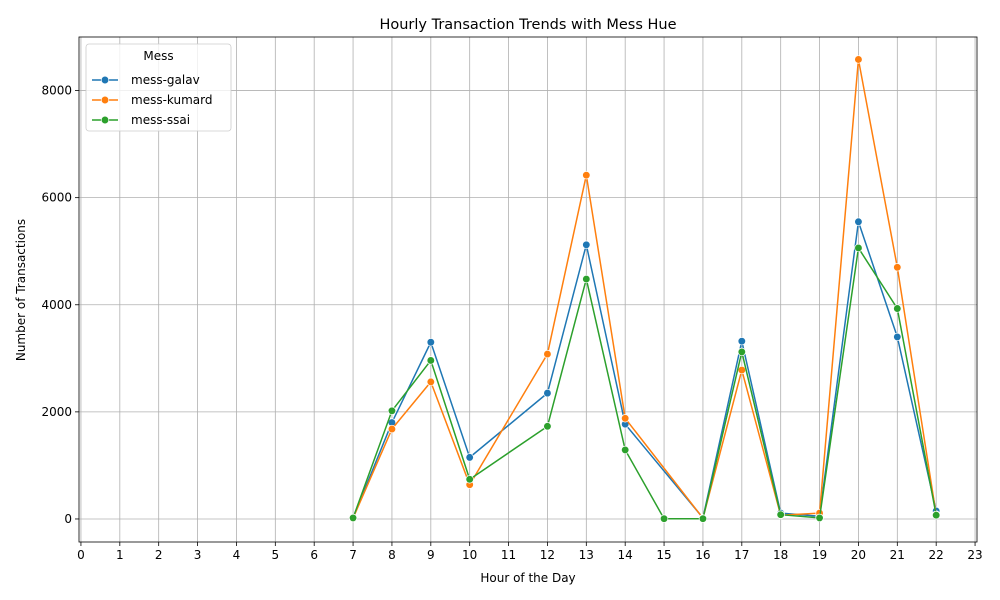 This screenshot has height=600, width=1000. Describe the element at coordinates (21, 290) in the screenshot. I see `y-axis-label: Number of Transactions` at that location.